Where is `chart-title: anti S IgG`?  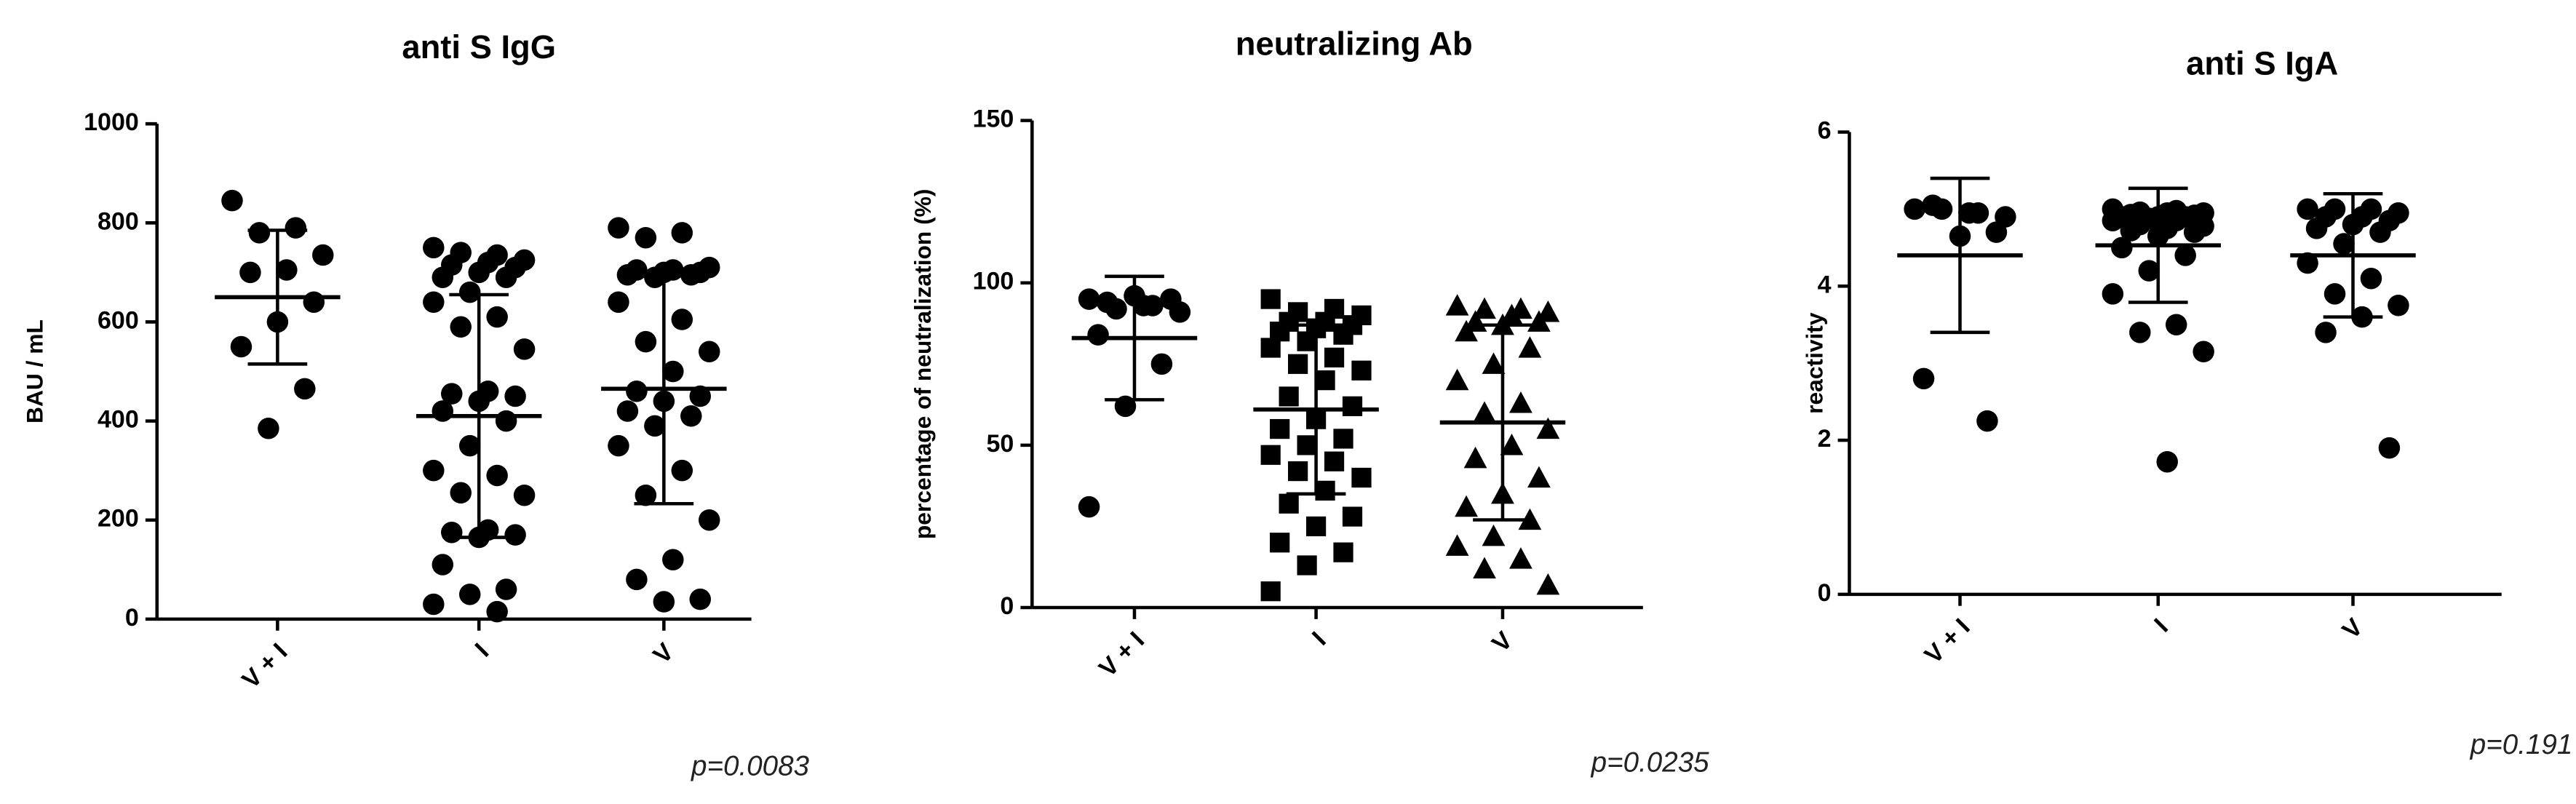 chart-title: anti S IgG is located at coordinates (479, 46).